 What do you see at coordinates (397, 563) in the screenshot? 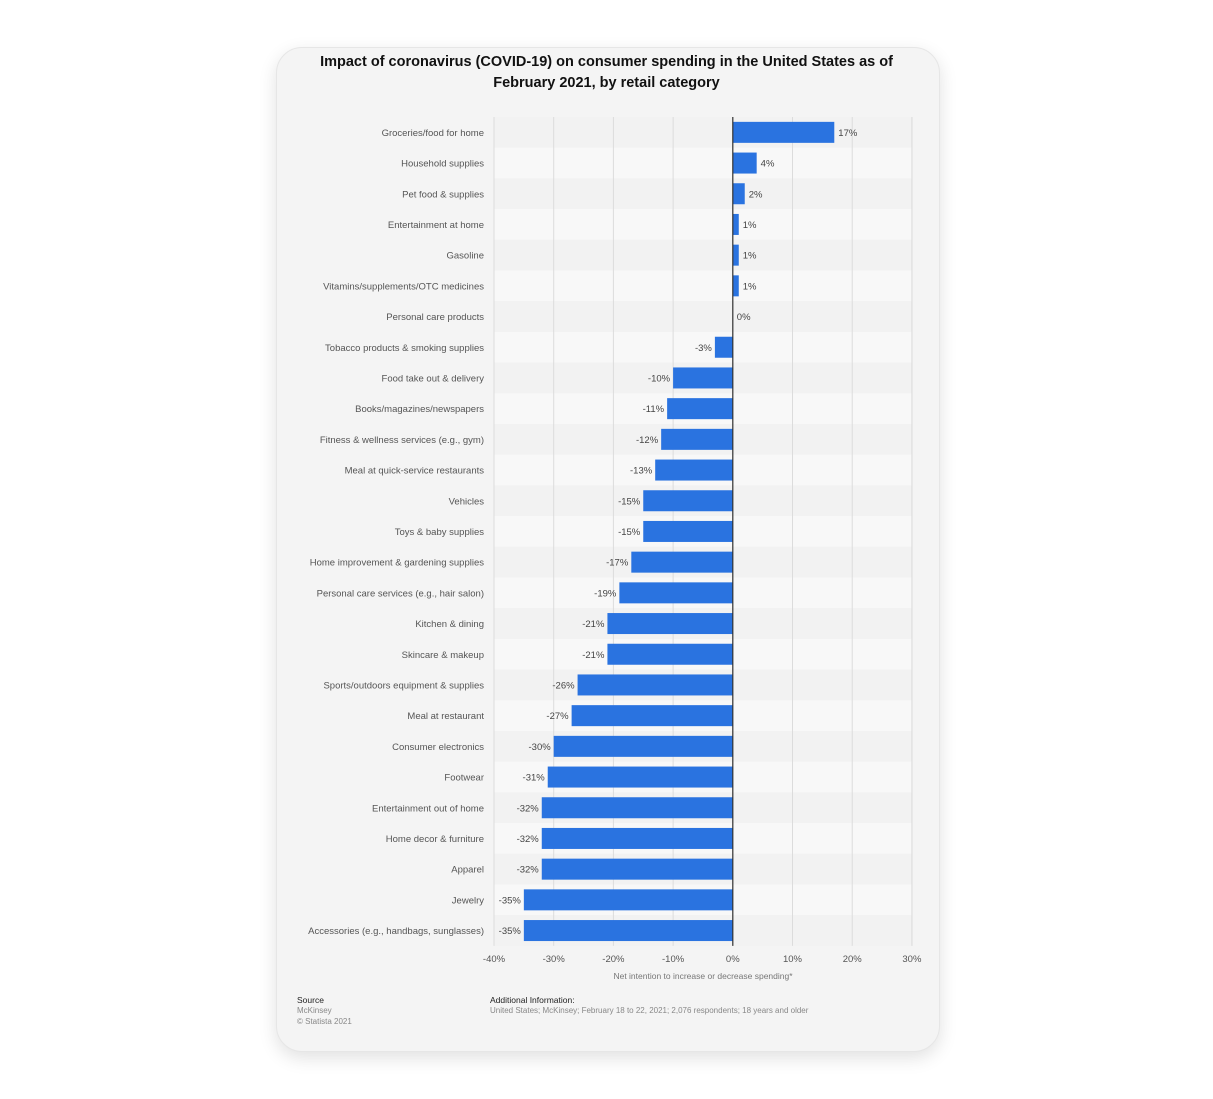
I see `category-label: Home improvement & gardening supplies` at bounding box center [397, 563].